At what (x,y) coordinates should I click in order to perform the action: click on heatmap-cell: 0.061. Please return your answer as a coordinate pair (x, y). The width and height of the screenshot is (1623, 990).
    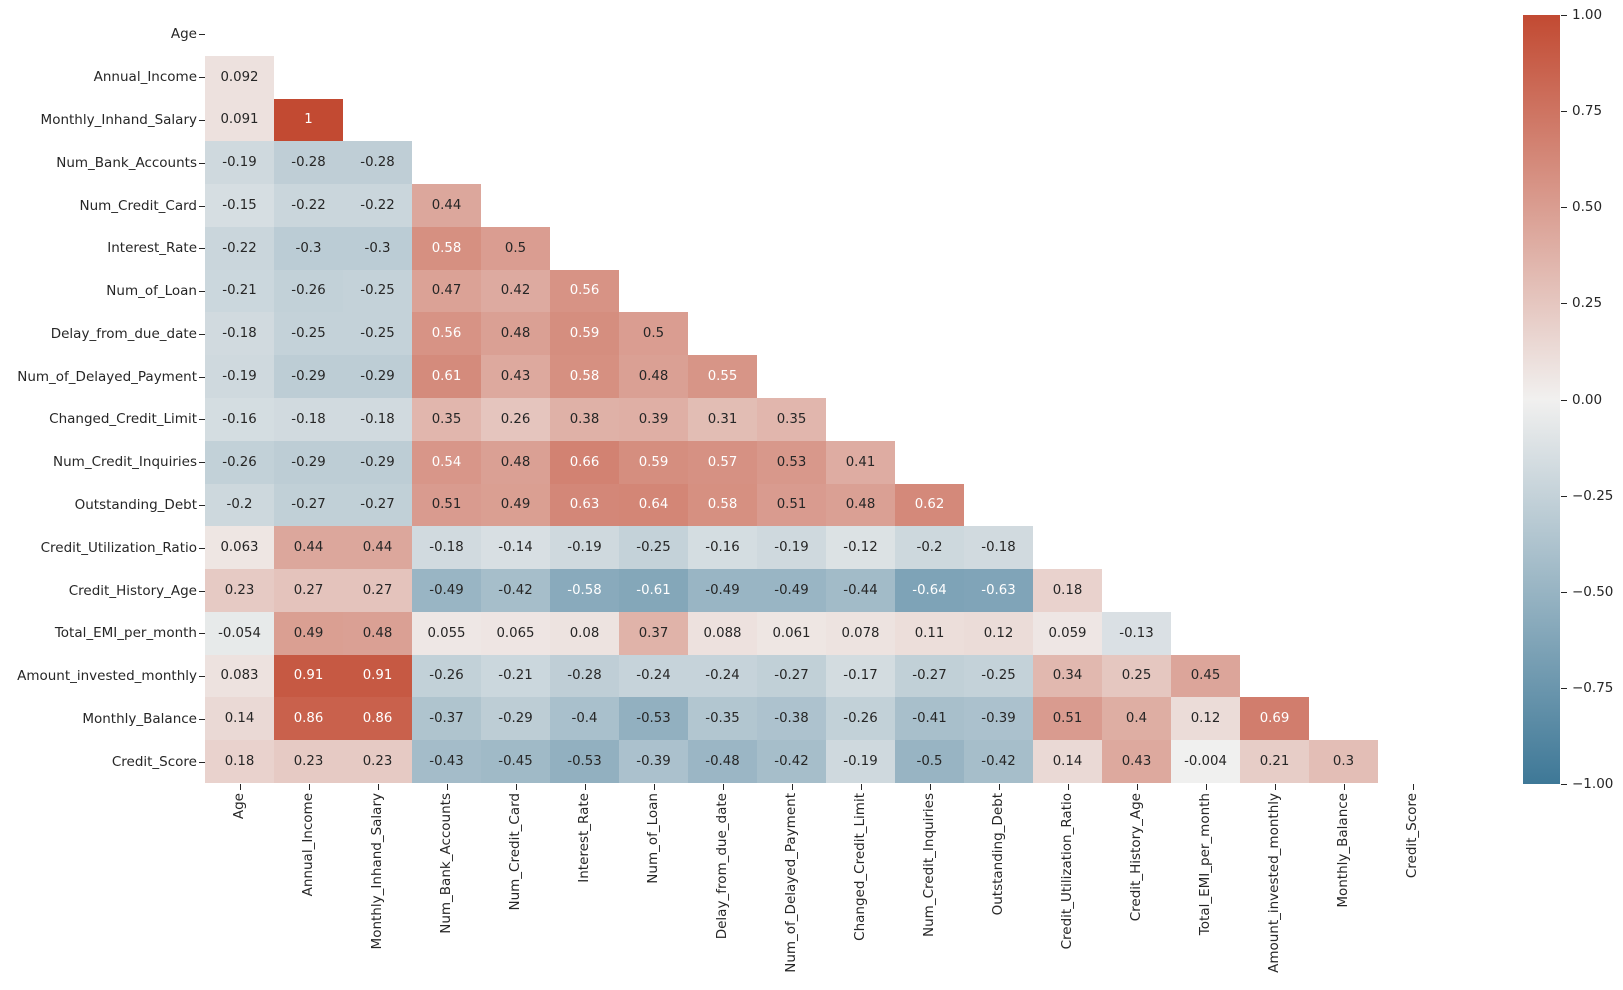
    Looking at the image, I should click on (791, 633).